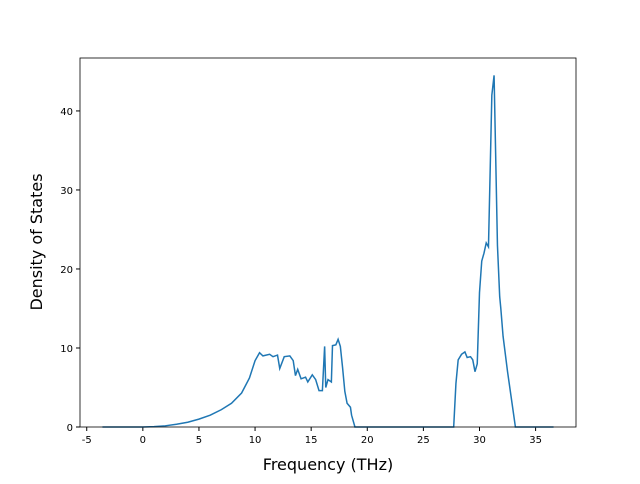  Describe the element at coordinates (199, 440) in the screenshot. I see `x-tick-label: 5` at that location.